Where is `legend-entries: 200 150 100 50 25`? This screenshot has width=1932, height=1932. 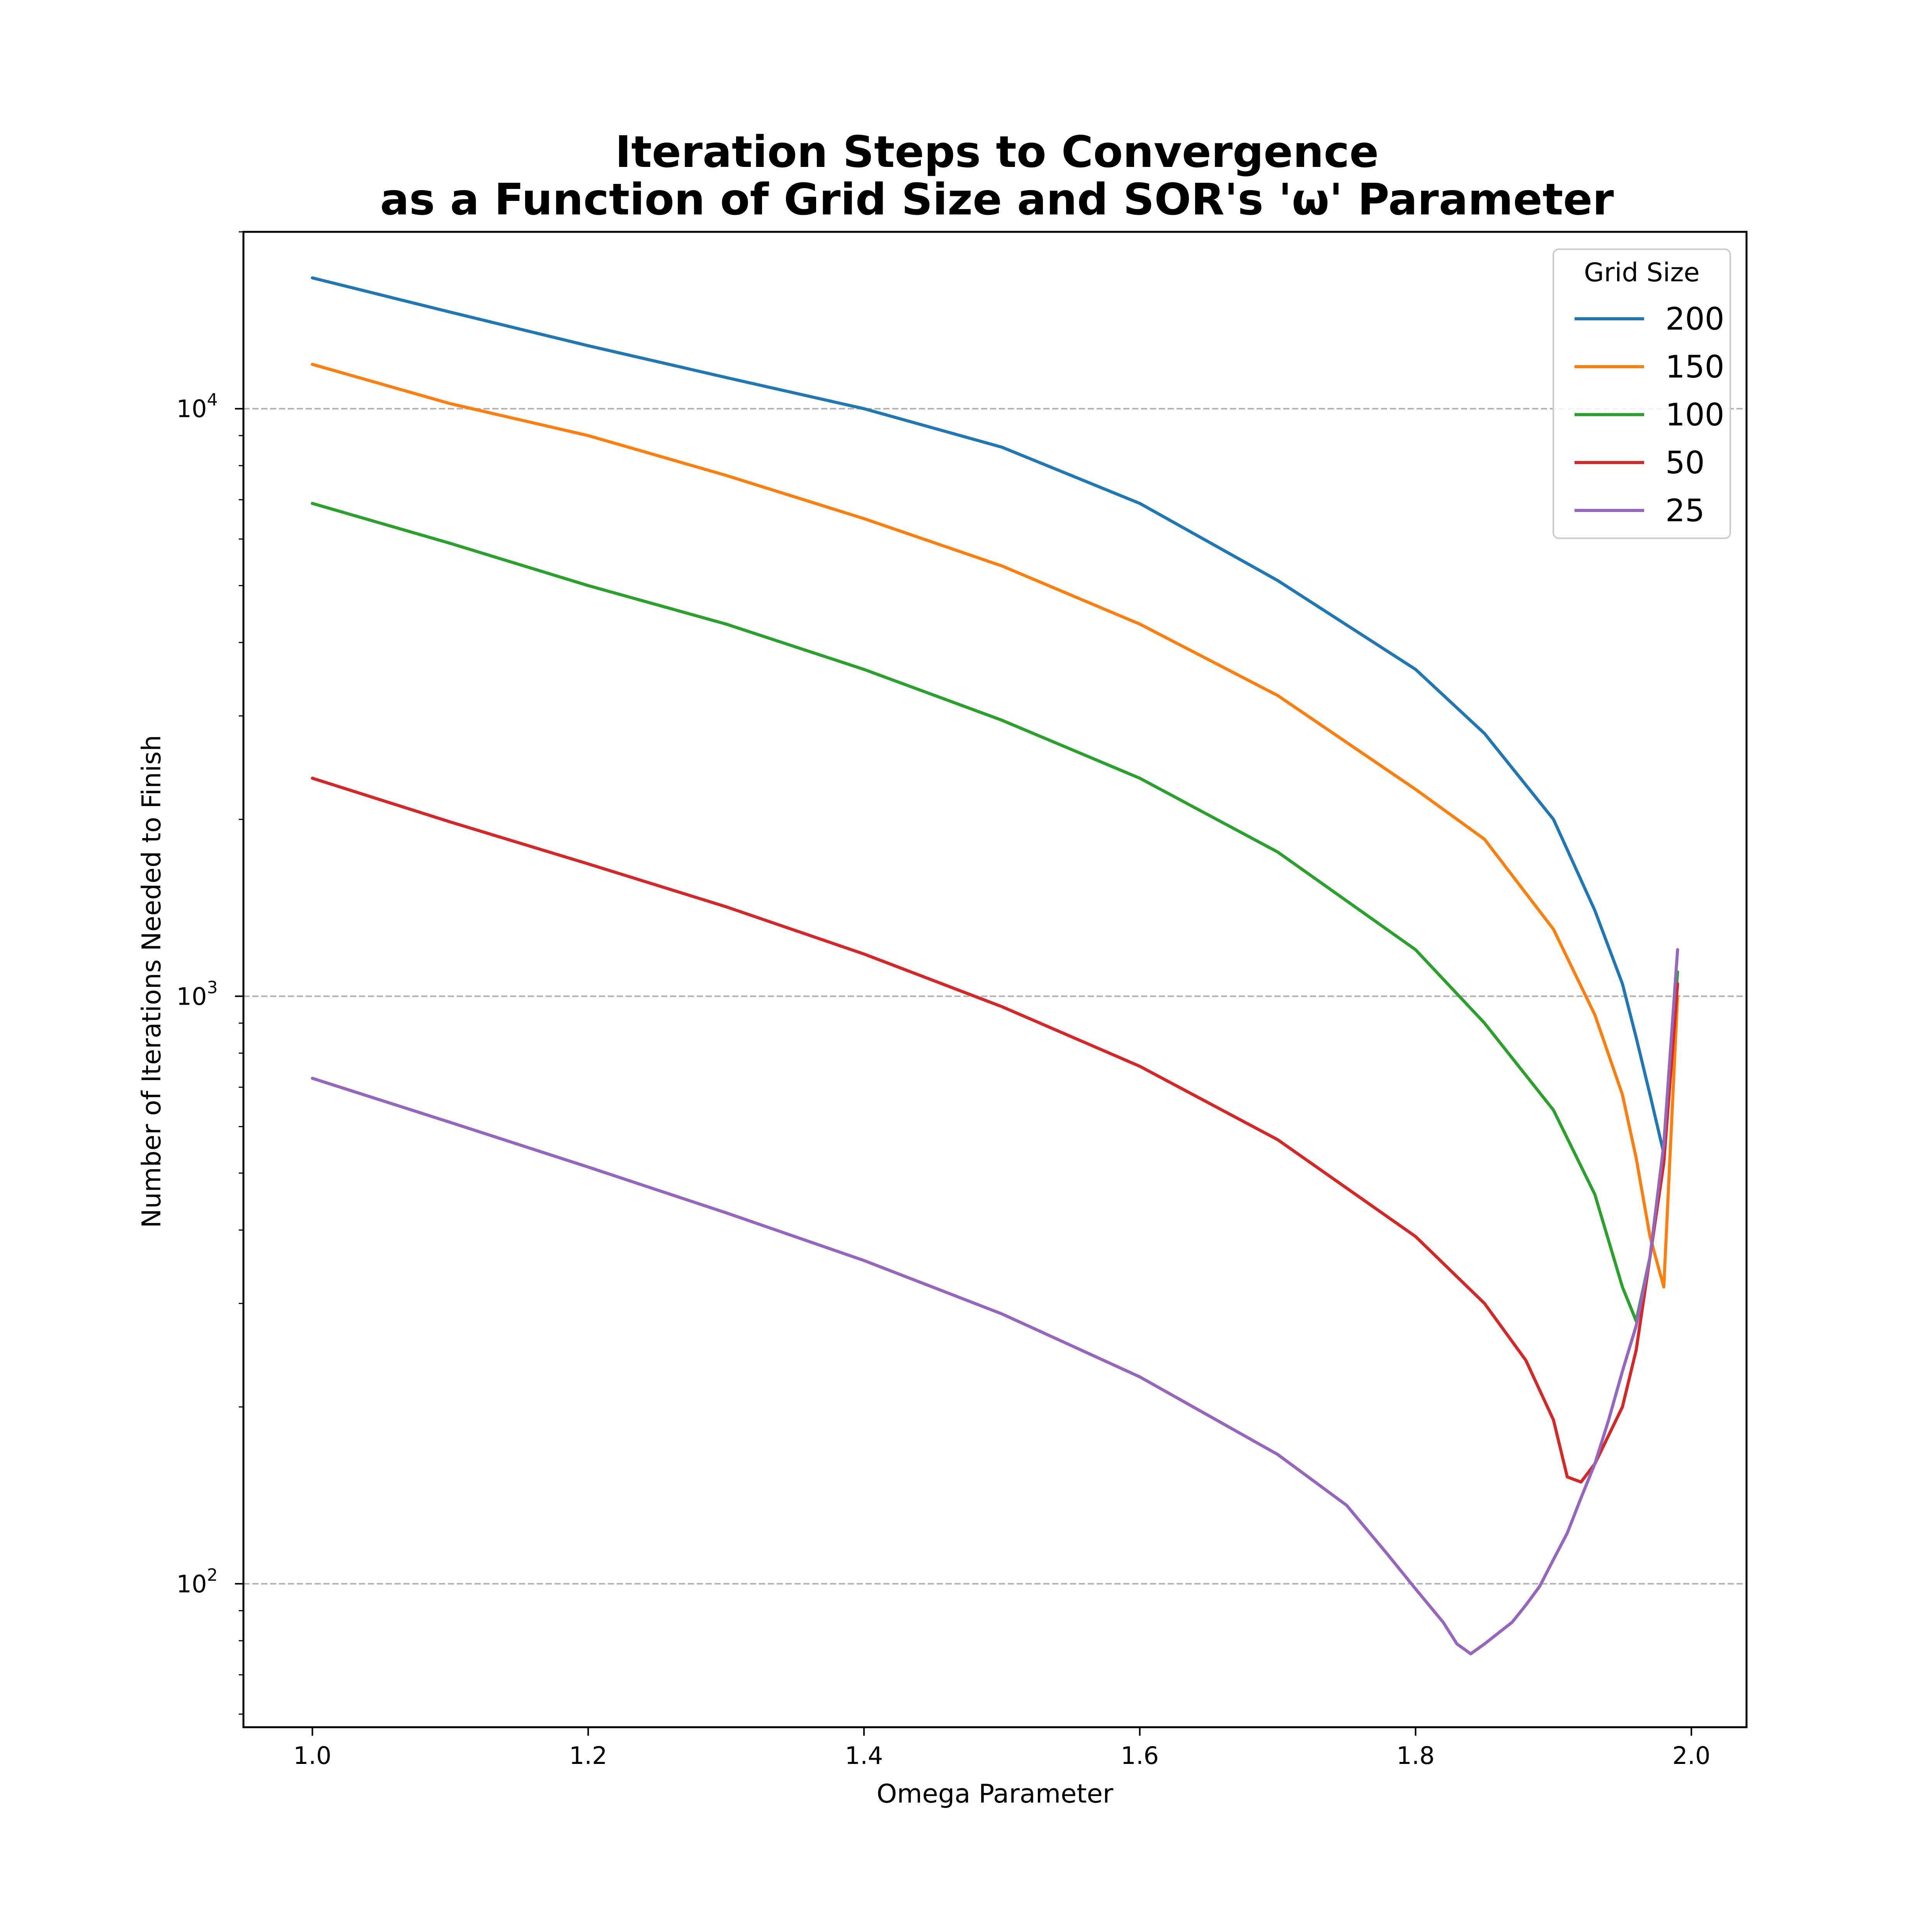
legend-entries: 200 150 100 50 25 is located at coordinates (1650, 415).